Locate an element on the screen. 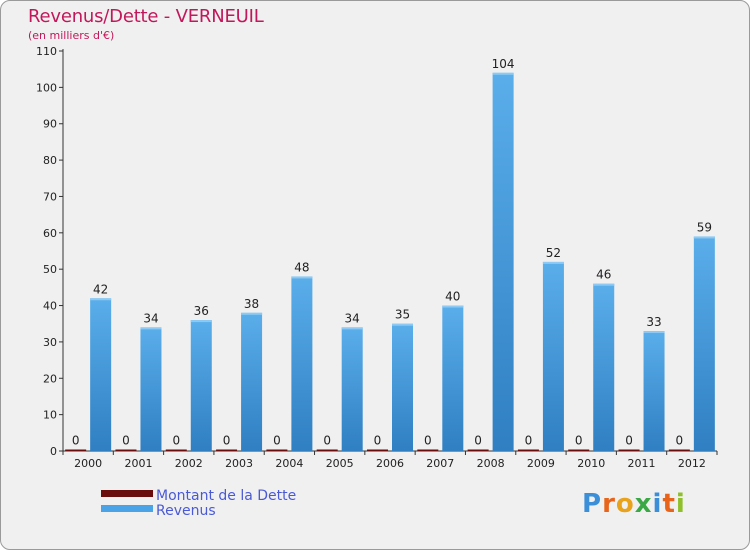 The image size is (750, 550). x-tick-label: 2009 is located at coordinates (541, 463).